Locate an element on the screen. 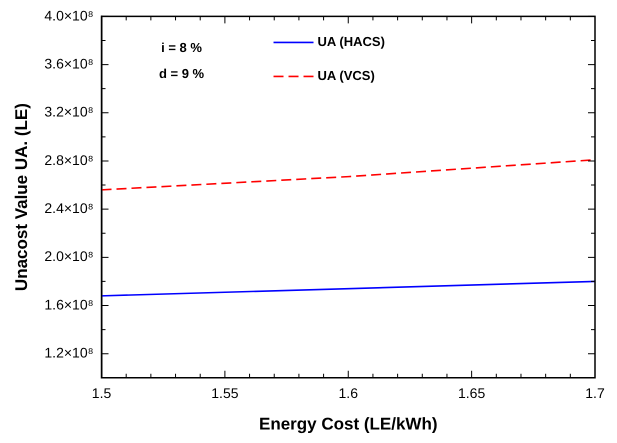 The image size is (617, 443). annotation: i = 8 % is located at coordinates (181, 47).